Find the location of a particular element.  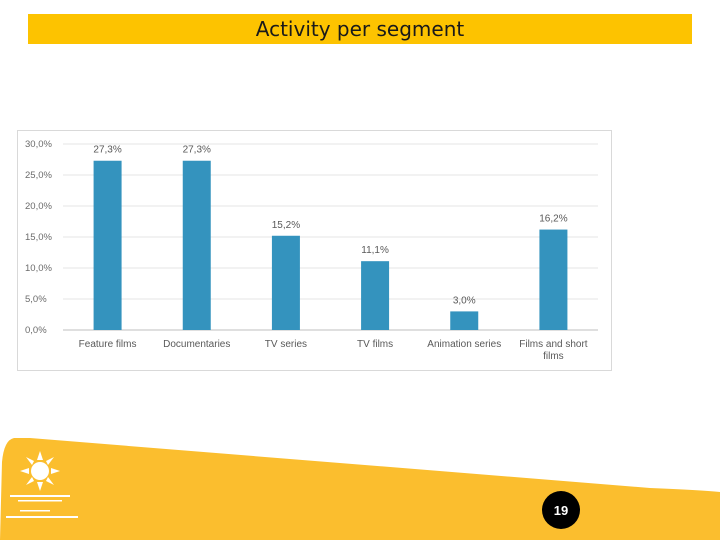

y-tick-label: 5,0% is located at coordinates (36, 299).